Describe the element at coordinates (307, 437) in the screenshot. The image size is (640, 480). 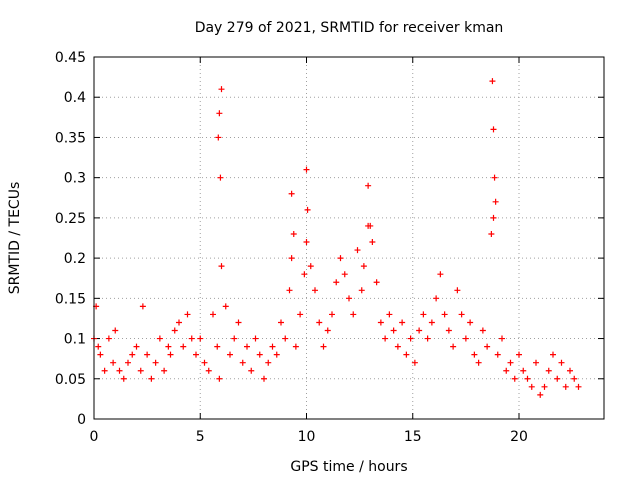
I see `x-tick-label: 10` at that location.